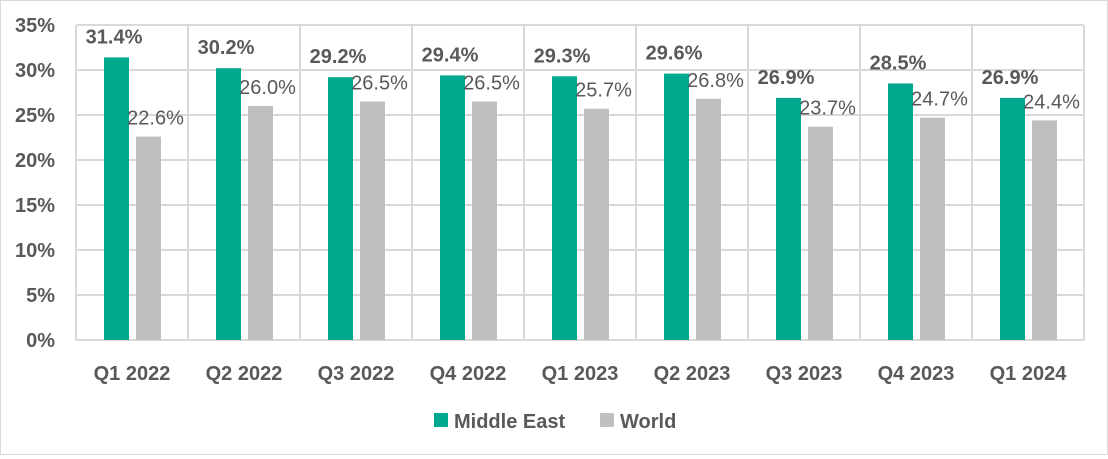  Describe the element at coordinates (468, 374) in the screenshot. I see `x-tick-label: Q4 2022` at that location.